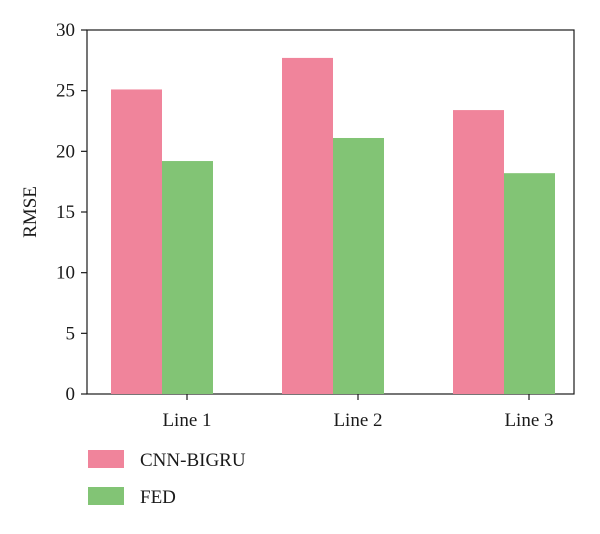 This screenshot has width=600, height=534. I want to click on y-axis-ticks: 0 5 10 15 20 25 30, so click(71, 212).